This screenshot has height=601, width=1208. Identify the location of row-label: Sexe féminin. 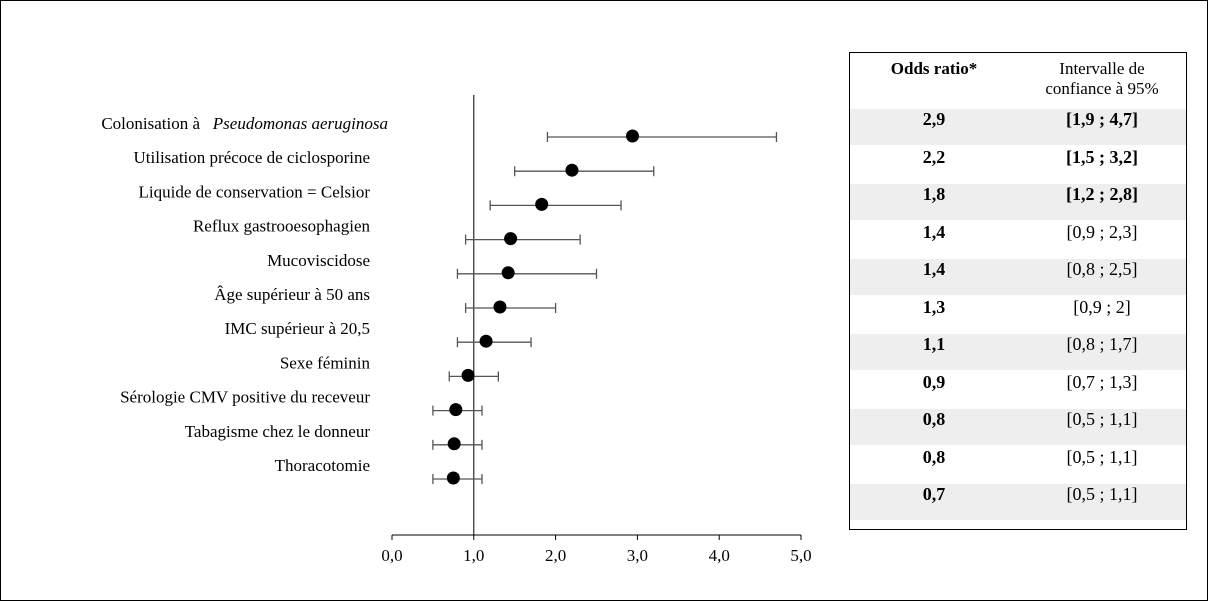
(325, 362).